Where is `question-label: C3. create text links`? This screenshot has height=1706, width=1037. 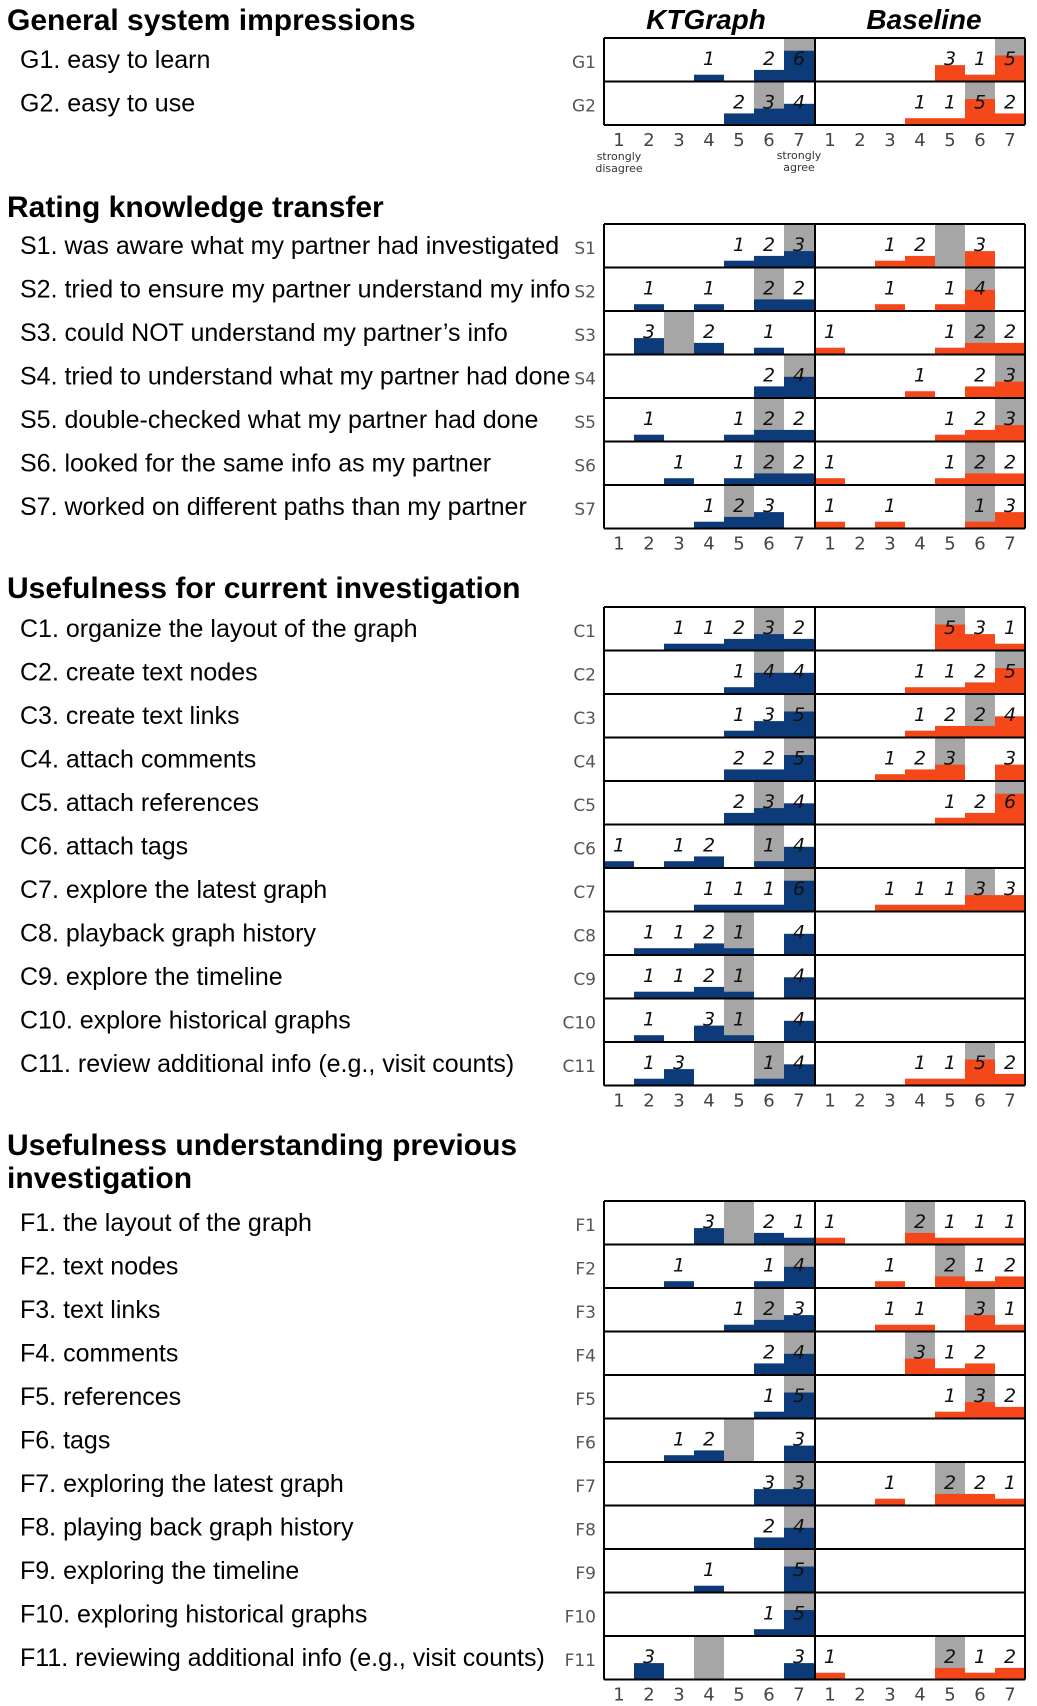 question-label: C3. create text links is located at coordinates (130, 716).